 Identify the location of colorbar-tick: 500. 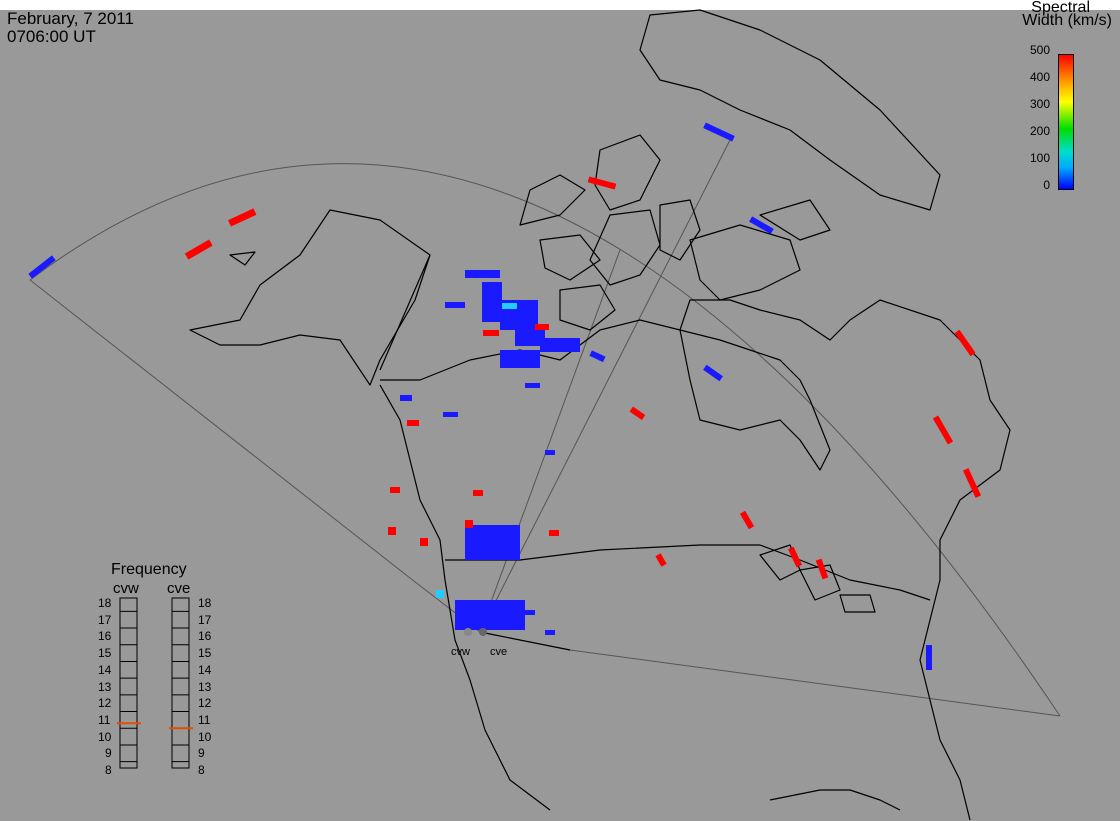
(1039, 50).